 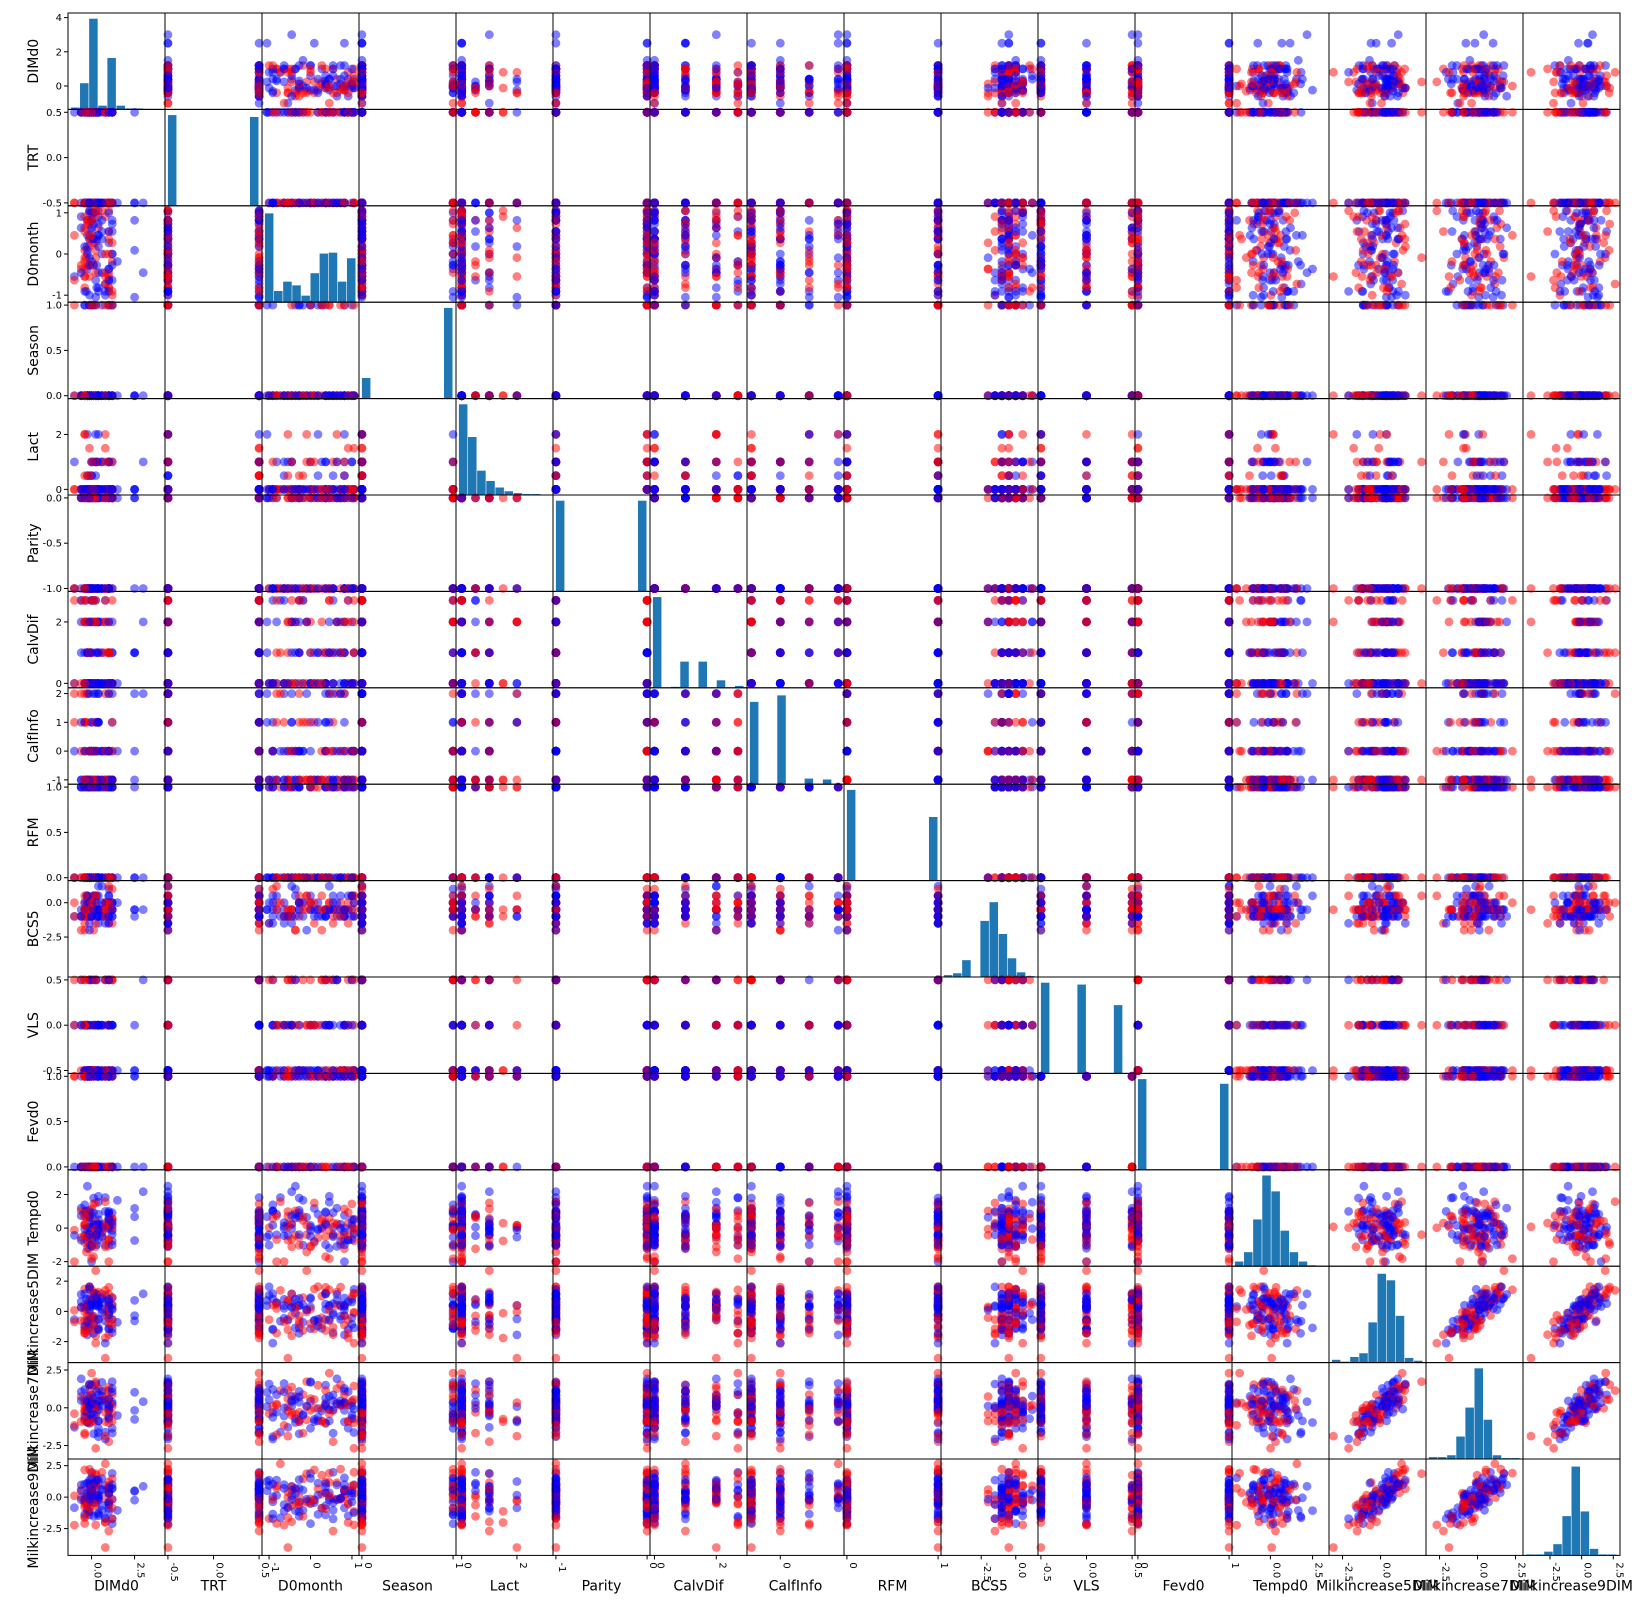 What do you see at coordinates (1377, 157) in the screenshot?
I see `panel-TRT-Milkincrease5DIM` at bounding box center [1377, 157].